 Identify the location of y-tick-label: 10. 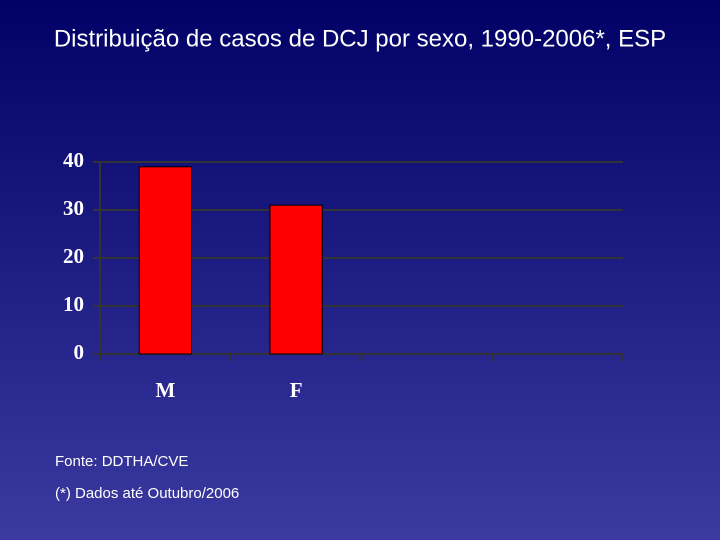
(73, 304).